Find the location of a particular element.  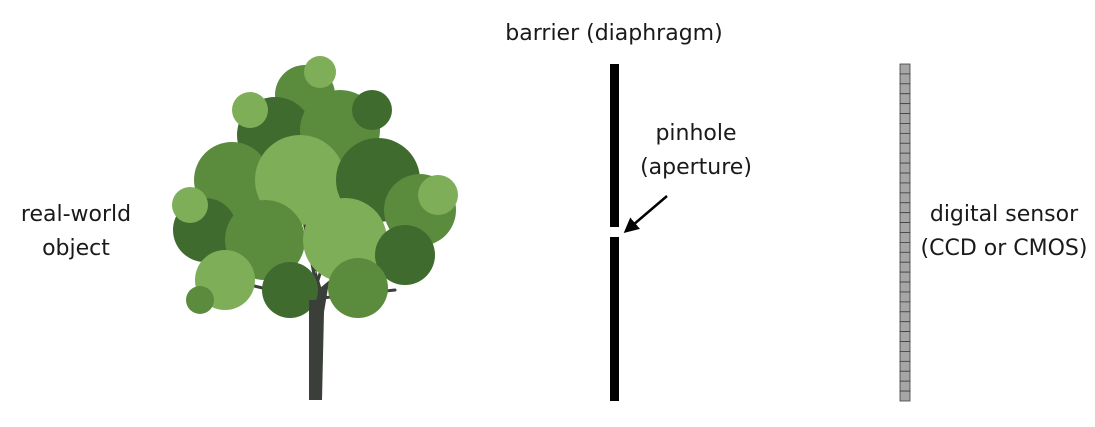

barrier-lower is located at coordinates (614, 319).